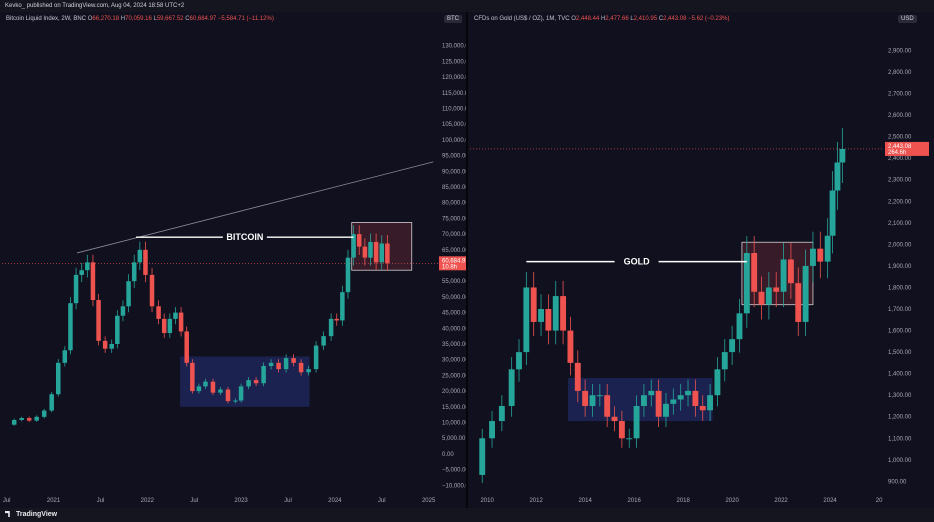  Describe the element at coordinates (106, 19) in the screenshot. I see `bitcoin-legend-open-value: 66,270.18` at that location.